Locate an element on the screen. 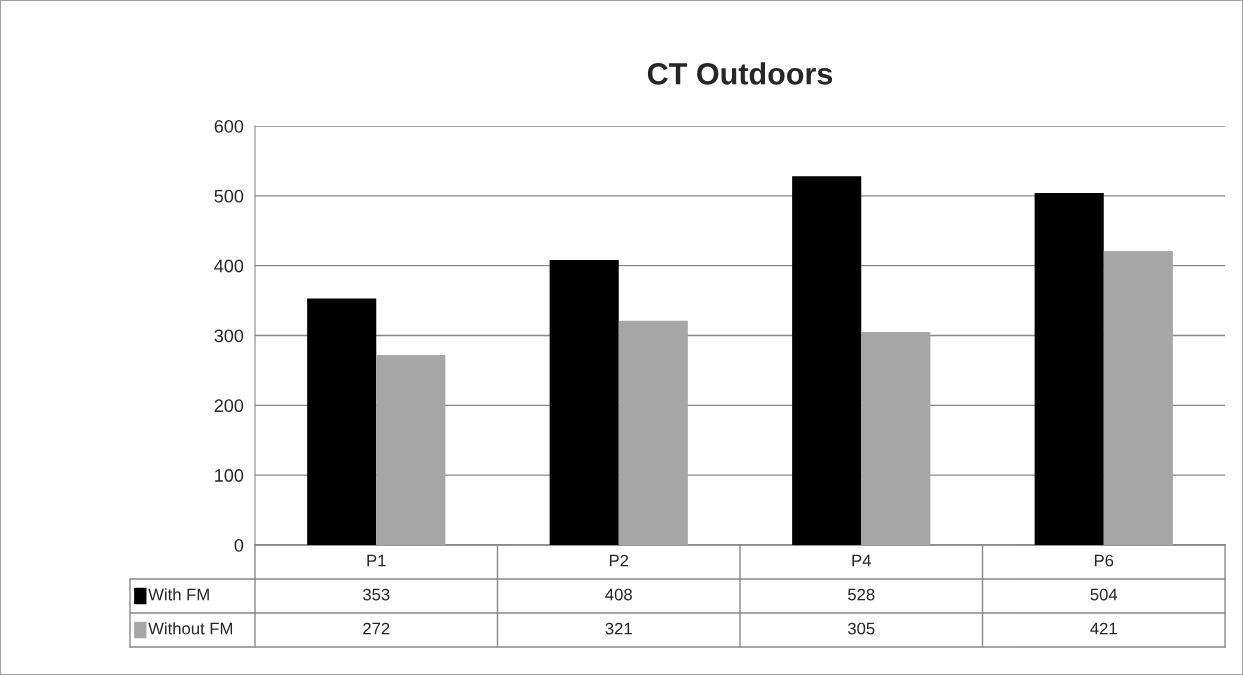 The image size is (1243, 675). x-tick-label: P2 is located at coordinates (619, 560).